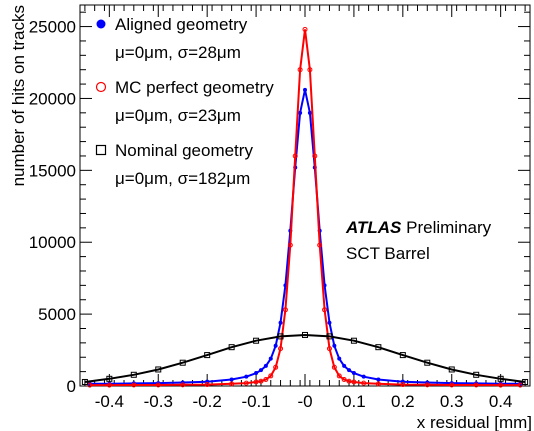  Describe the element at coordinates (255, 401) in the screenshot. I see `x-tick-label: -0.1` at that location.